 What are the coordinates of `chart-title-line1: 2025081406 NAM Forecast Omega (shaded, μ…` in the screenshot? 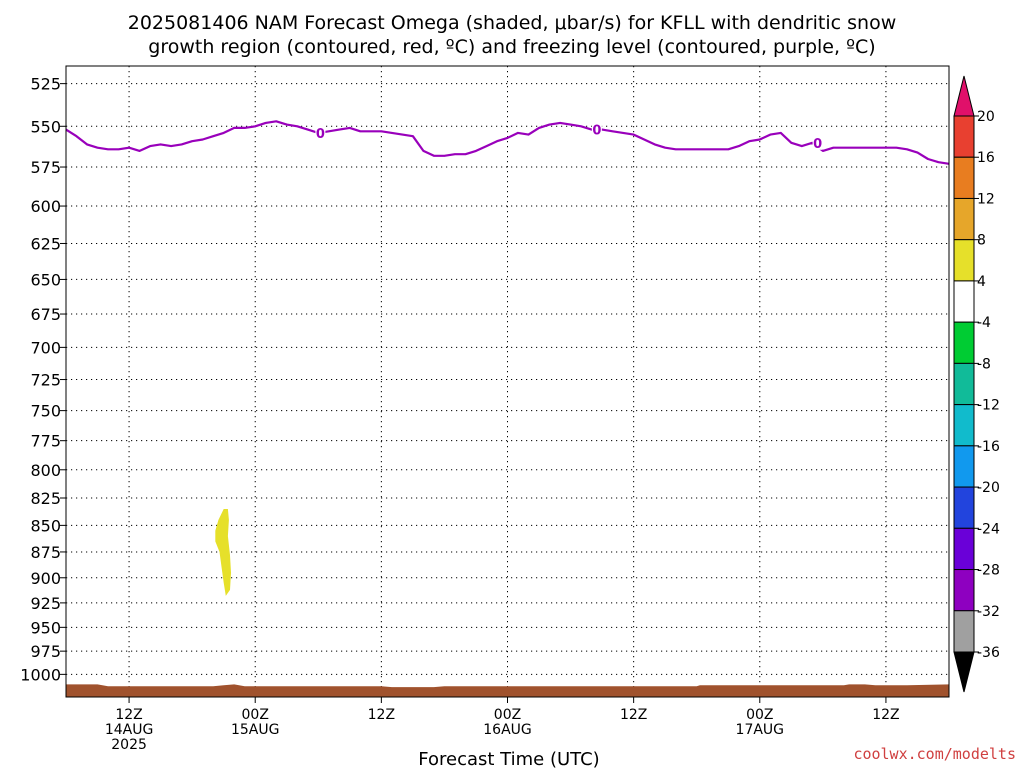 It's located at (512, 23).